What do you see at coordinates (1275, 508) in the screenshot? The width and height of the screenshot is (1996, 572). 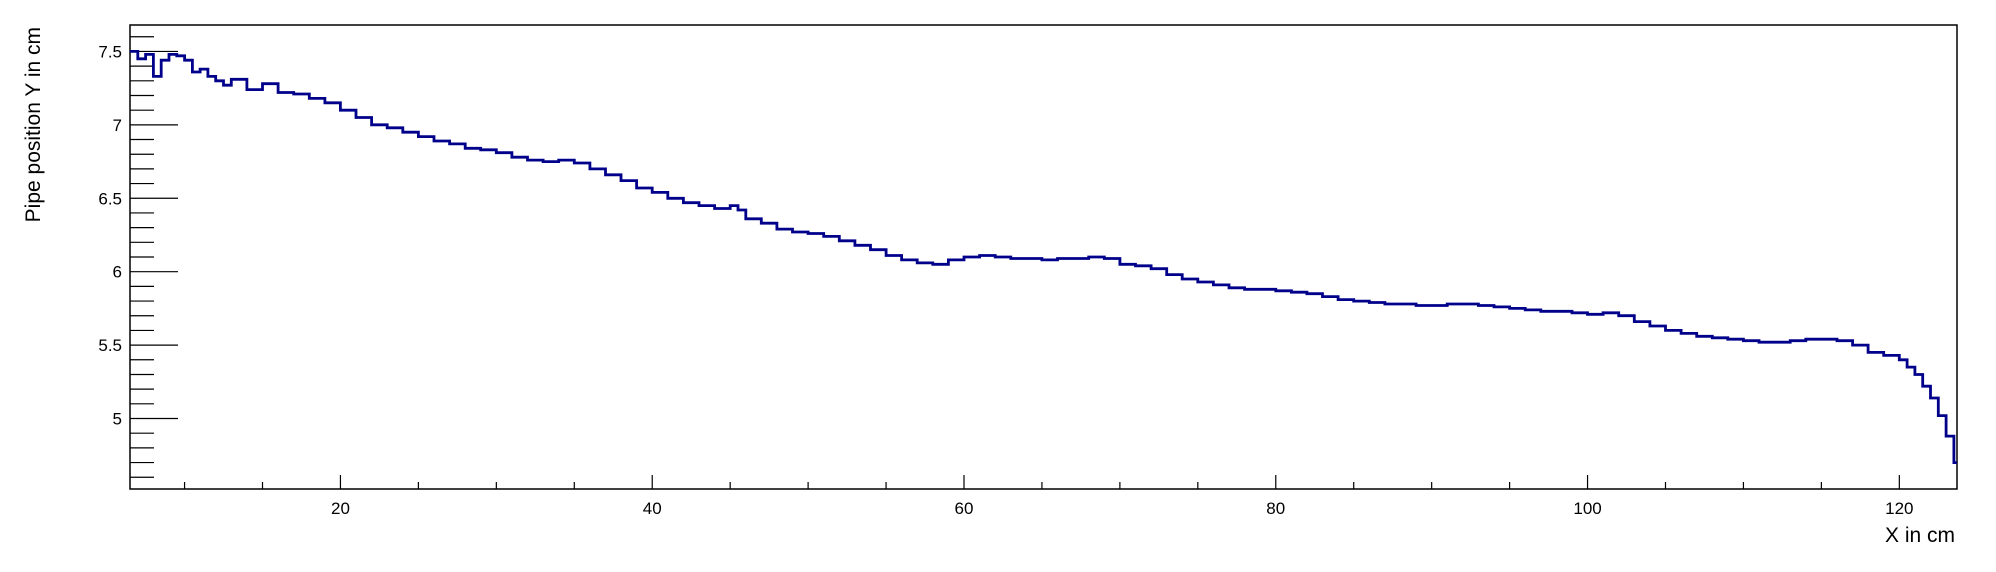 I see `x-tick-label: 80` at bounding box center [1275, 508].